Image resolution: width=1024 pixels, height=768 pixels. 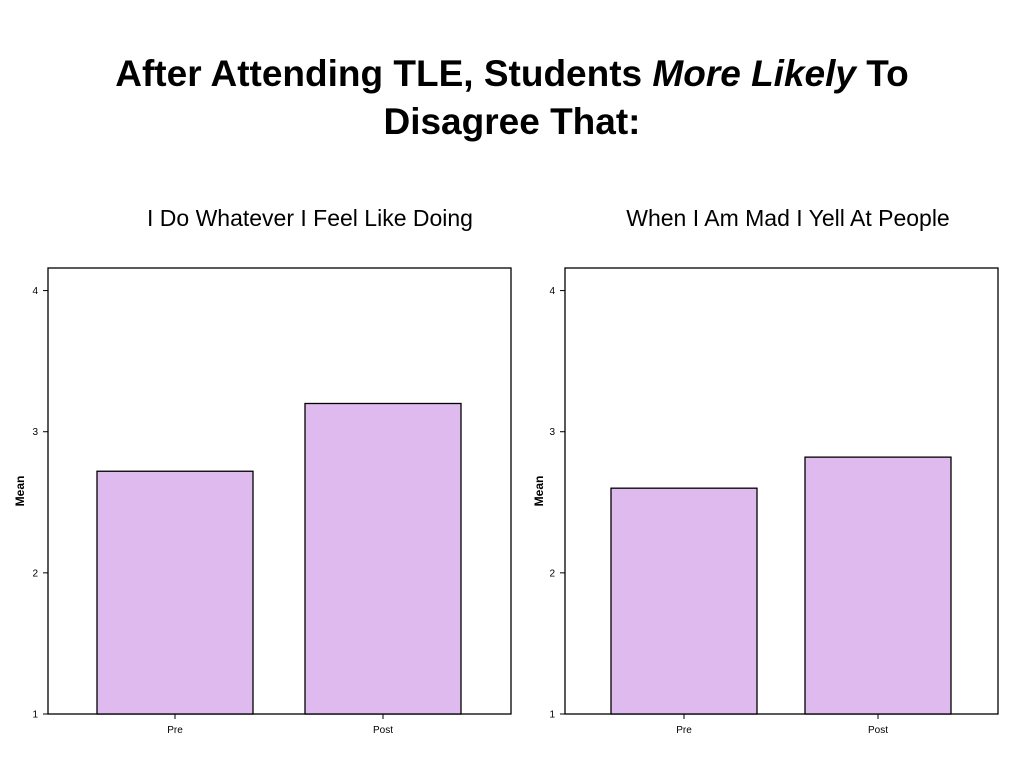 What do you see at coordinates (552, 432) in the screenshot?
I see `y-tick-label-right-3: 3` at bounding box center [552, 432].